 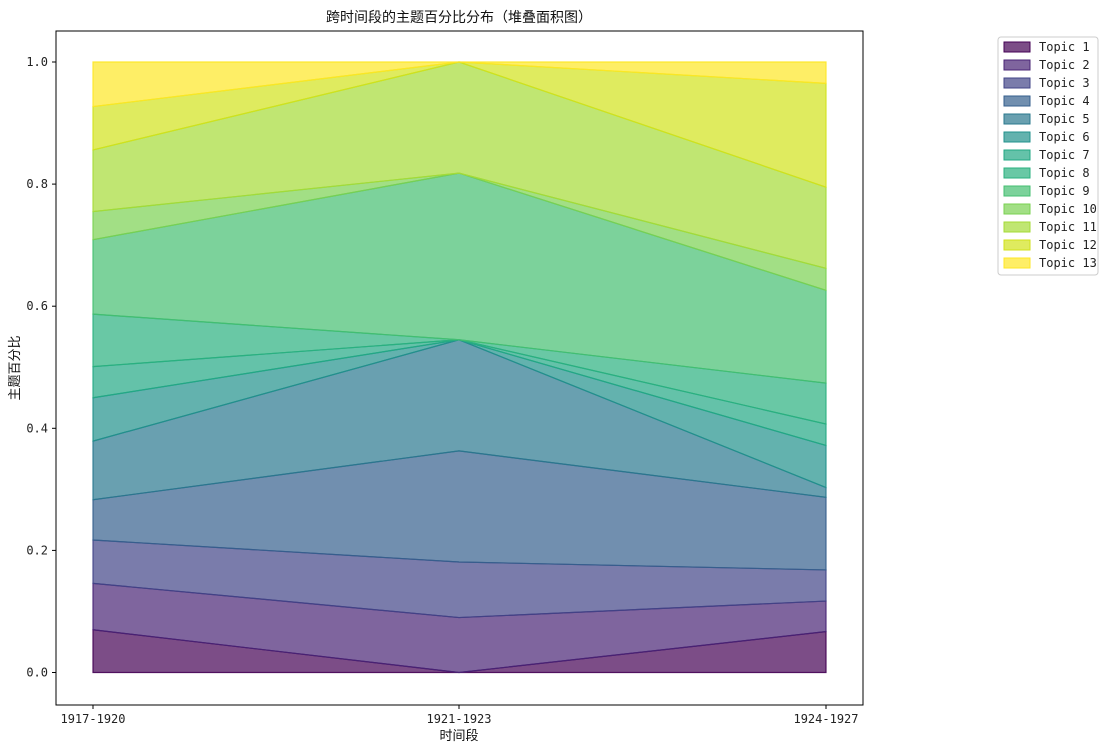 What do you see at coordinates (1064, 155) in the screenshot?
I see `legend-label: Topic 7` at bounding box center [1064, 155].